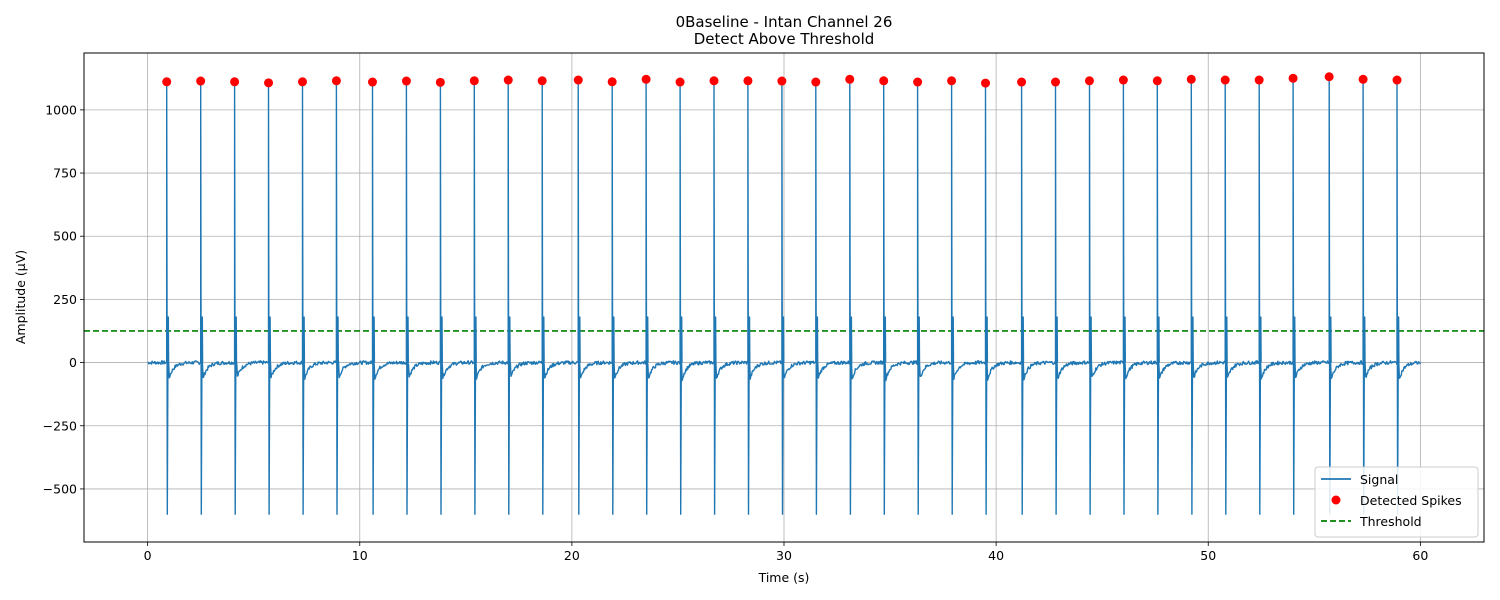 Image resolution: width=1500 pixels, height=600 pixels. Describe the element at coordinates (784, 22) in the screenshot. I see `chart-title: 0Baseline - Intan Channel 26` at that location.